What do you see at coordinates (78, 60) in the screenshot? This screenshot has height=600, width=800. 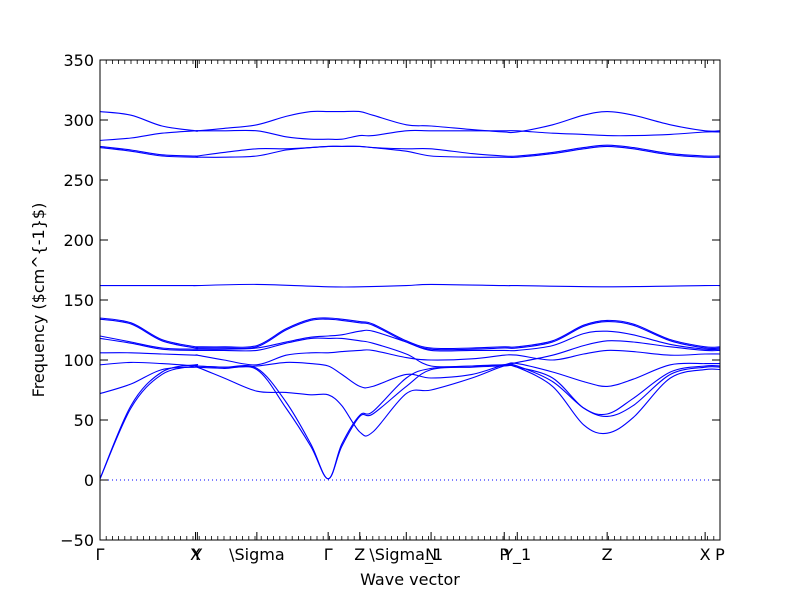 I see `y-tick-label: 350` at bounding box center [78, 60].